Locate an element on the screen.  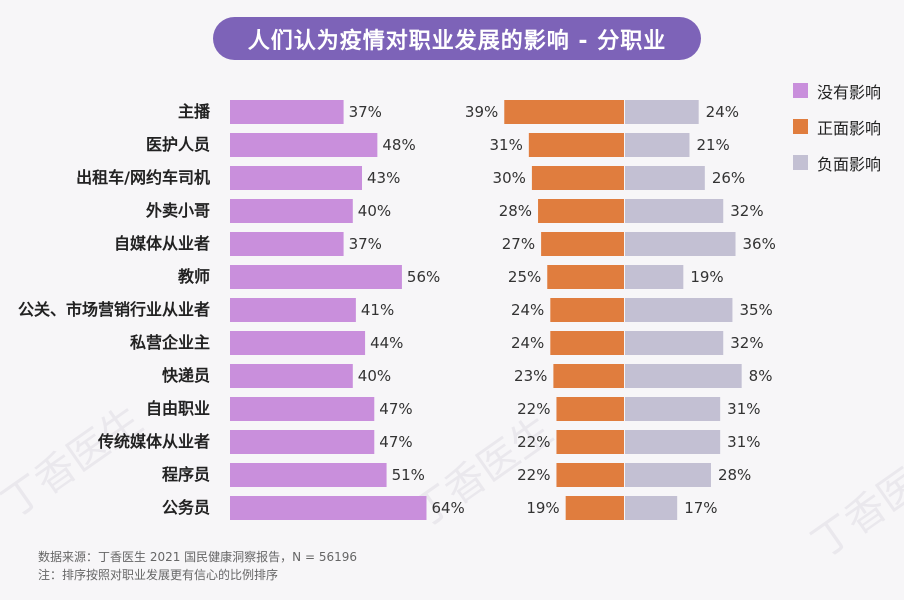
value-label-negative: 17% is located at coordinates (700, 508).